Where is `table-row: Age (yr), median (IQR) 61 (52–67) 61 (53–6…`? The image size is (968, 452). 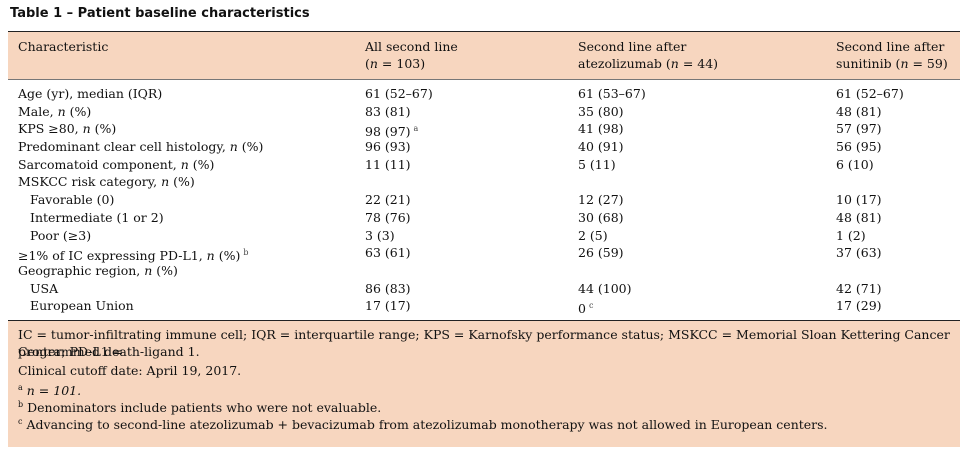
table-row: Age (yr), median (IQR) 61 (52–67) 61 (53–6… is located at coordinates (484, 94).